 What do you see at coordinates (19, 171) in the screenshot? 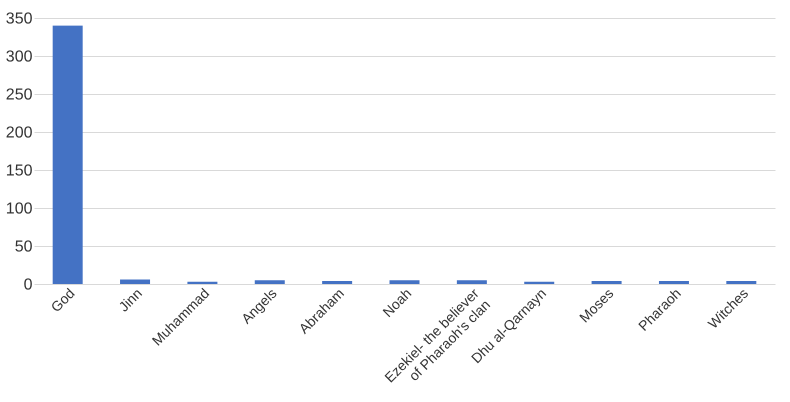
I see `y-tick-label: 150` at bounding box center [19, 171].